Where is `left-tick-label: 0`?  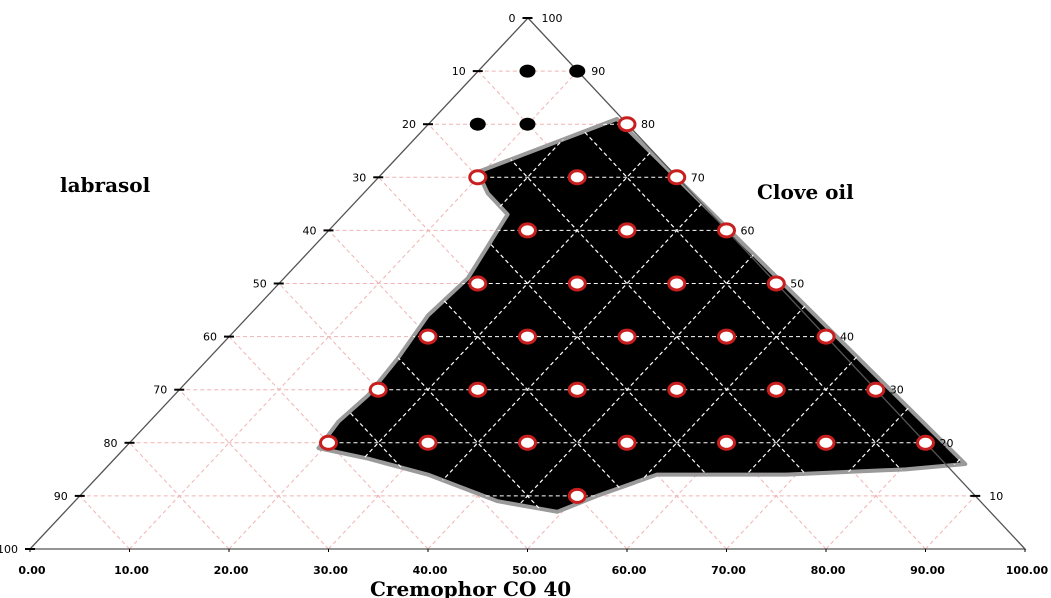
left-tick-label: 0 is located at coordinates (512, 18).